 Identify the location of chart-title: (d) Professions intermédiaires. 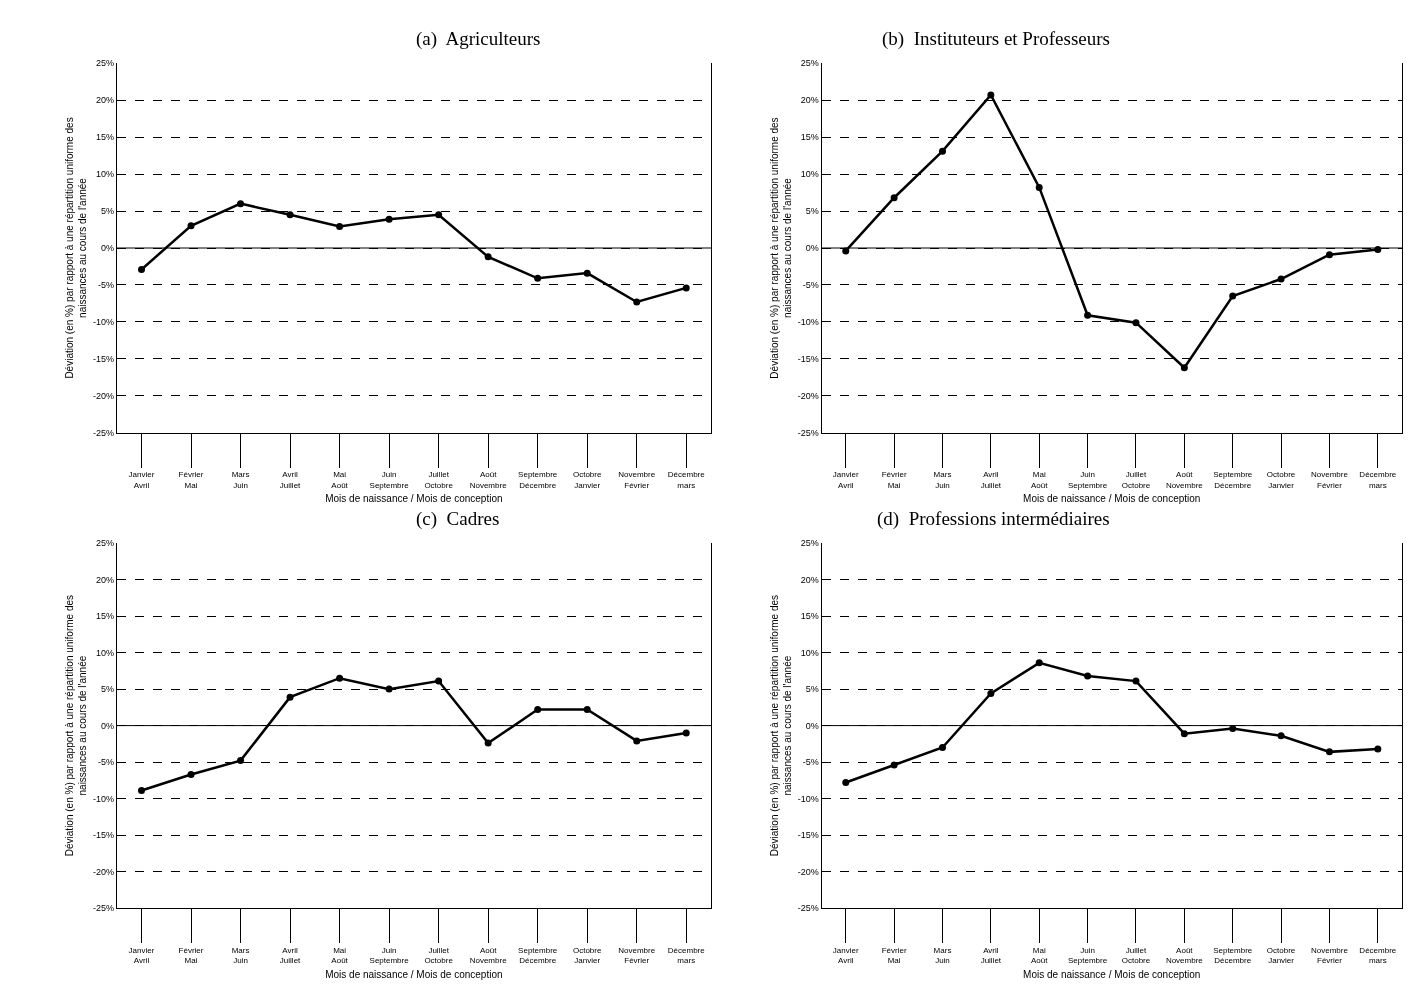
(993, 519).